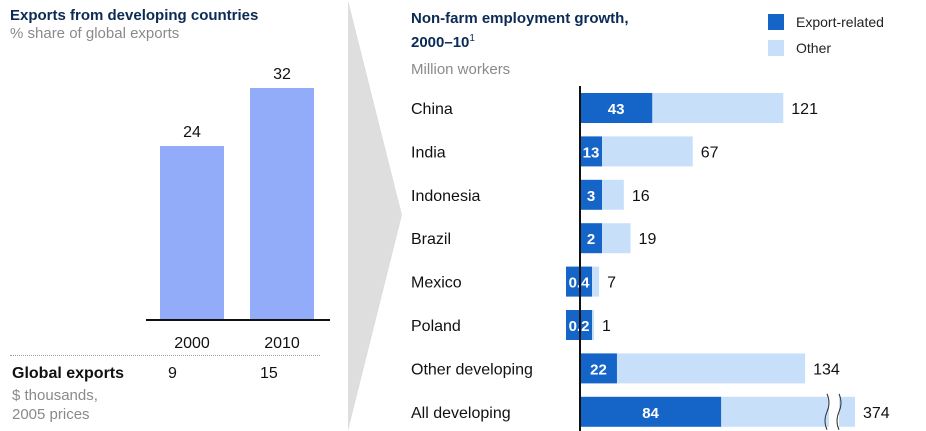 The width and height of the screenshot is (926, 431). Describe the element at coordinates (134, 15) in the screenshot. I see `left-chart-title: Exports from developing countries` at that location.